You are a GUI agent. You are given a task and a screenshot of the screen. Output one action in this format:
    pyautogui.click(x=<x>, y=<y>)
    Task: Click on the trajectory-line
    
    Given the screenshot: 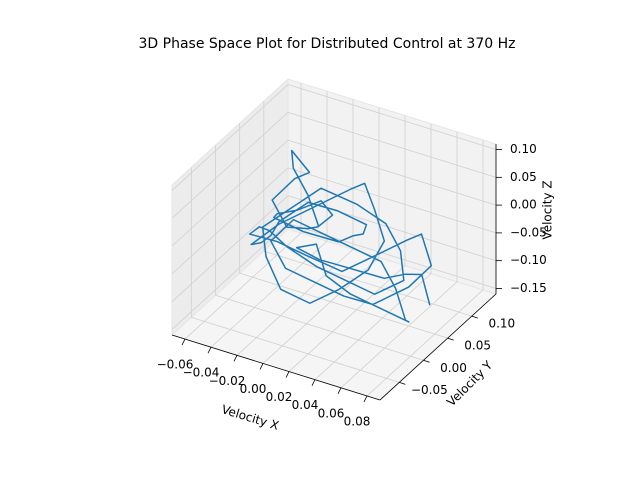 What is the action you would take?
    pyautogui.click(x=340, y=236)
    